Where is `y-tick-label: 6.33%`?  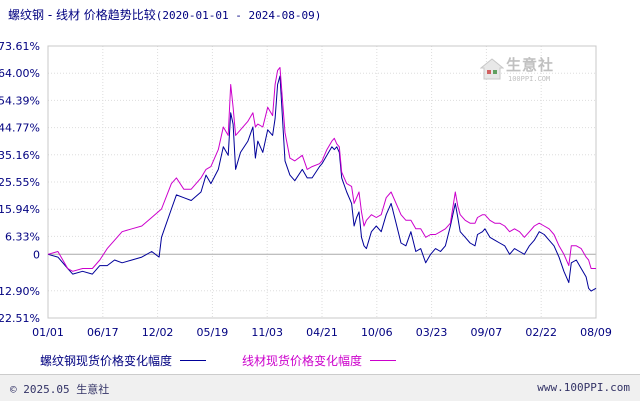
y-tick-label: 6.33% is located at coordinates (22, 236).